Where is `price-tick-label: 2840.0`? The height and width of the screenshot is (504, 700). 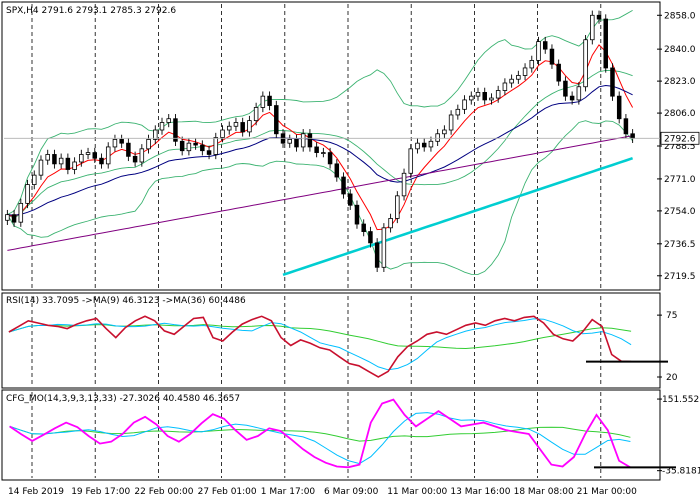 price-tick-label: 2840.0 is located at coordinates (680, 50).